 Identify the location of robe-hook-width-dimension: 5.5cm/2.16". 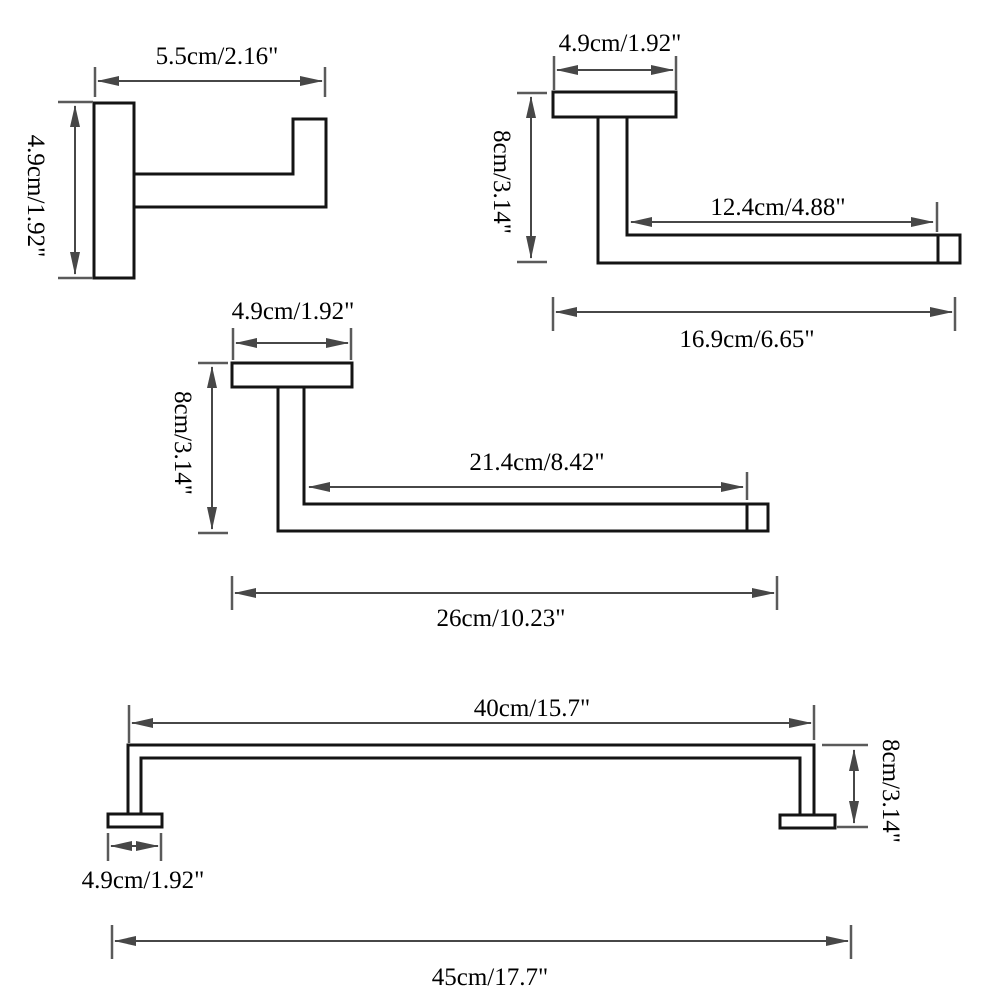
(210, 70).